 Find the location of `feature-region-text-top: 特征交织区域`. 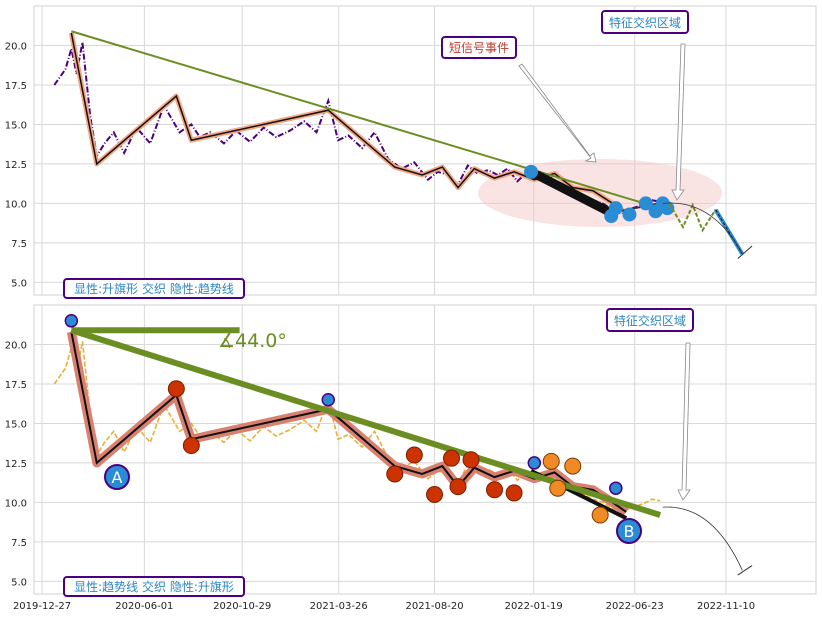

feature-region-text-top: 特征交织区域 is located at coordinates (645, 22).